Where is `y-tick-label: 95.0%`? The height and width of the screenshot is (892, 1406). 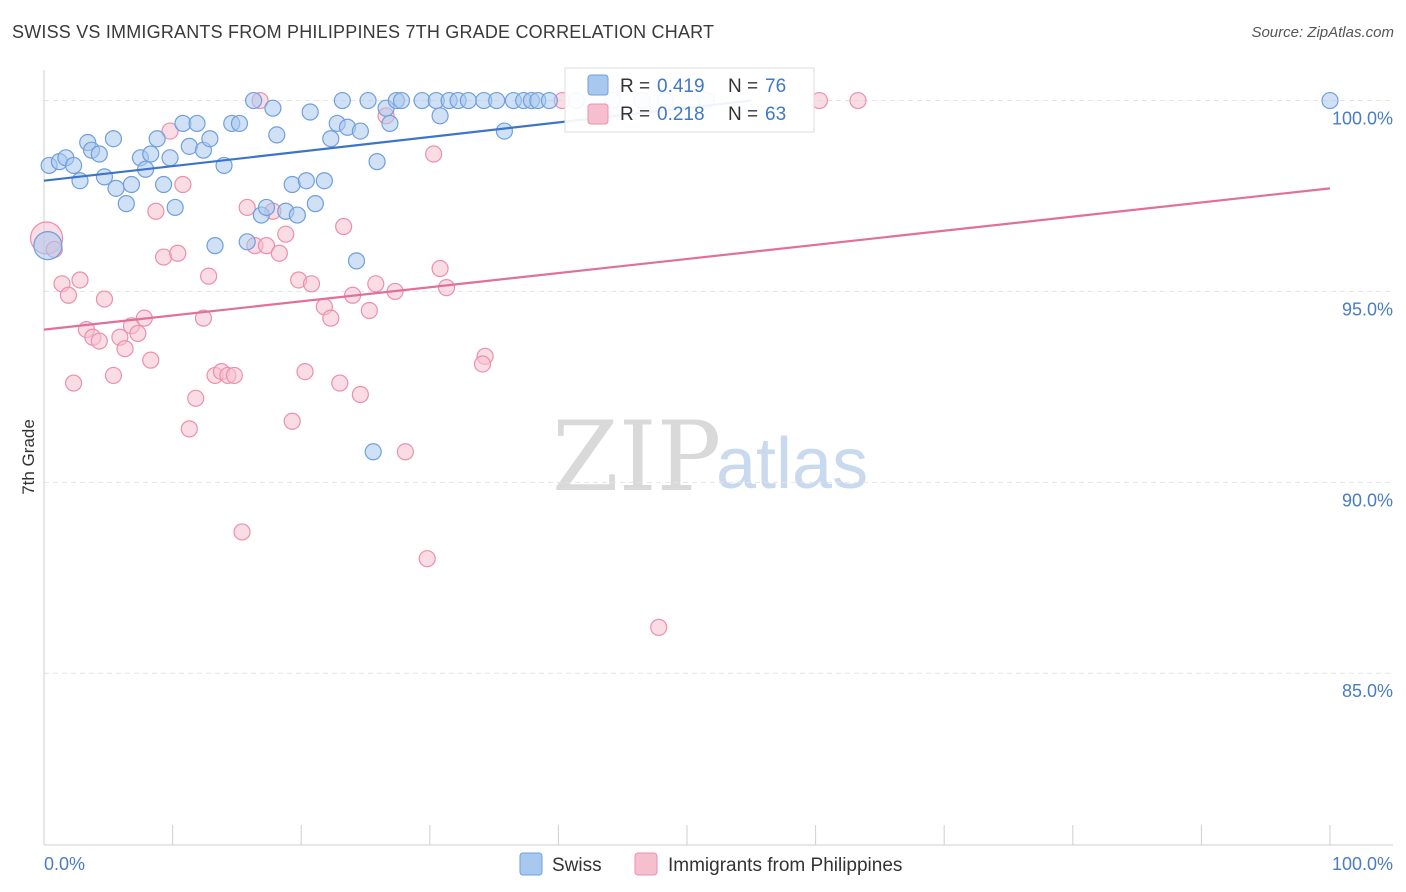
y-tick-label: 95.0% is located at coordinates (1367, 309).